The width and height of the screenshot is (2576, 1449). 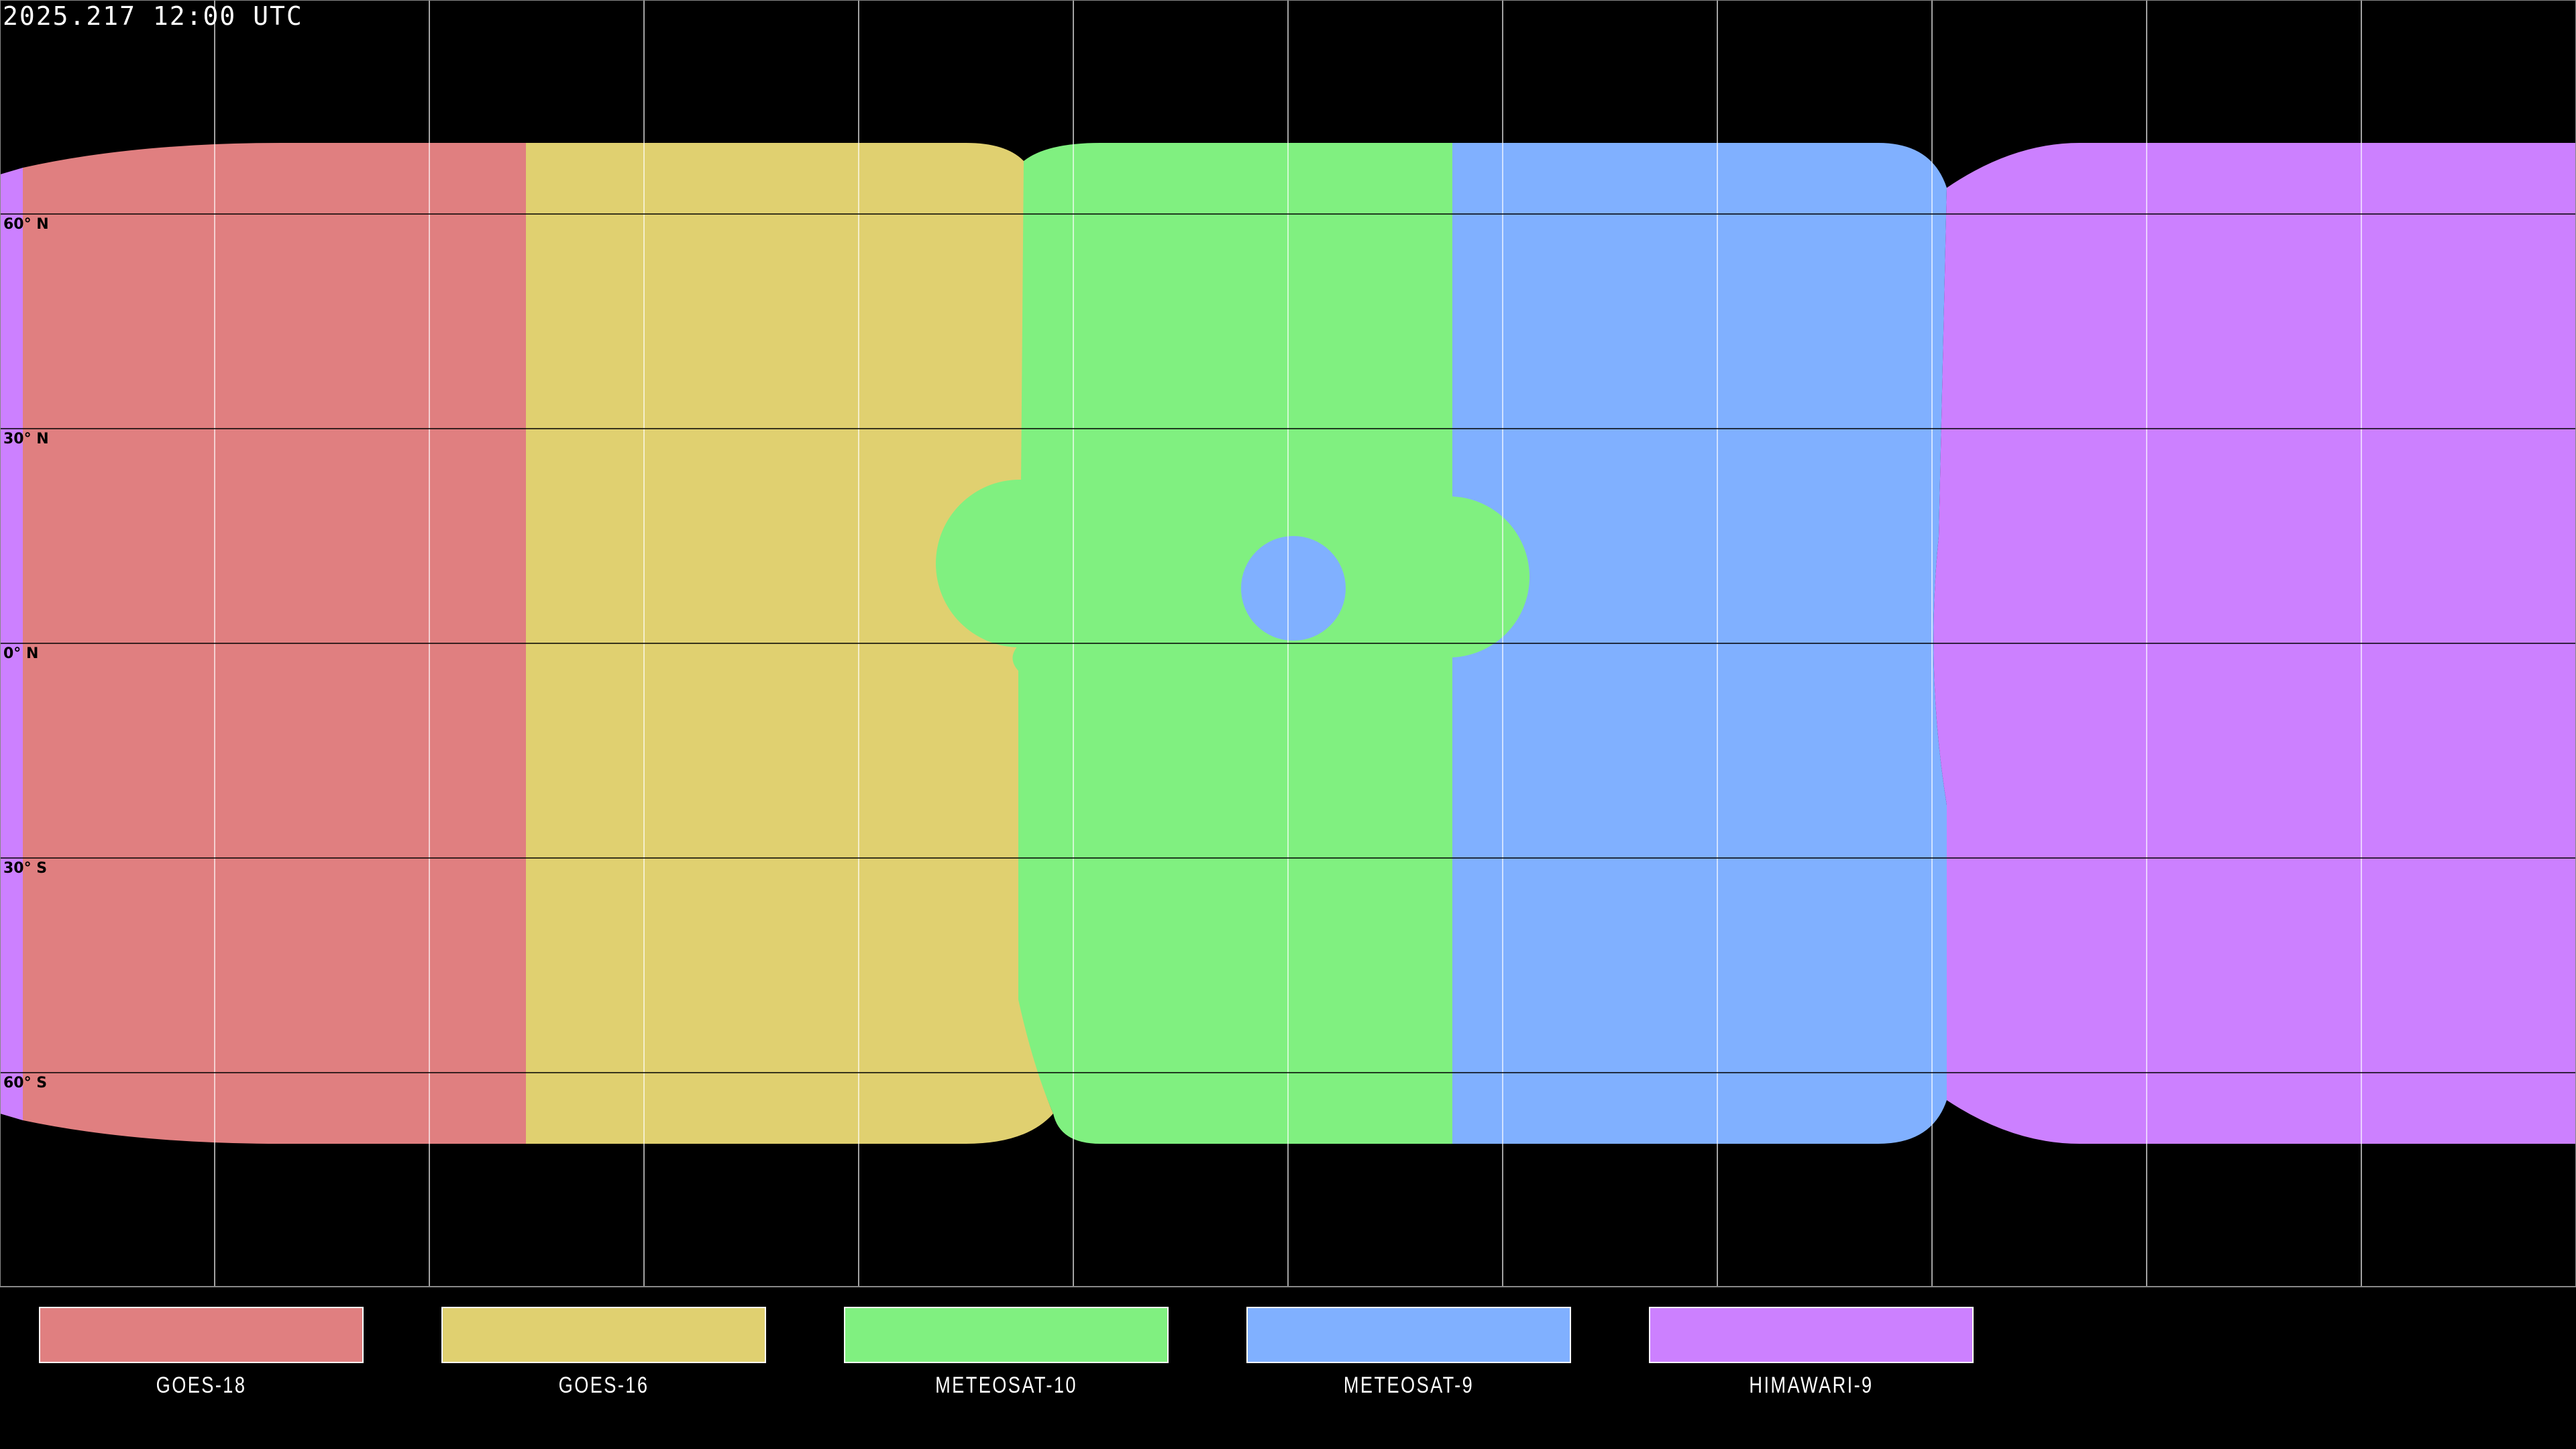 What do you see at coordinates (1430, 576) in the screenshot?
I see `coverage-meteosat-10-bulge-east-fill` at bounding box center [1430, 576].